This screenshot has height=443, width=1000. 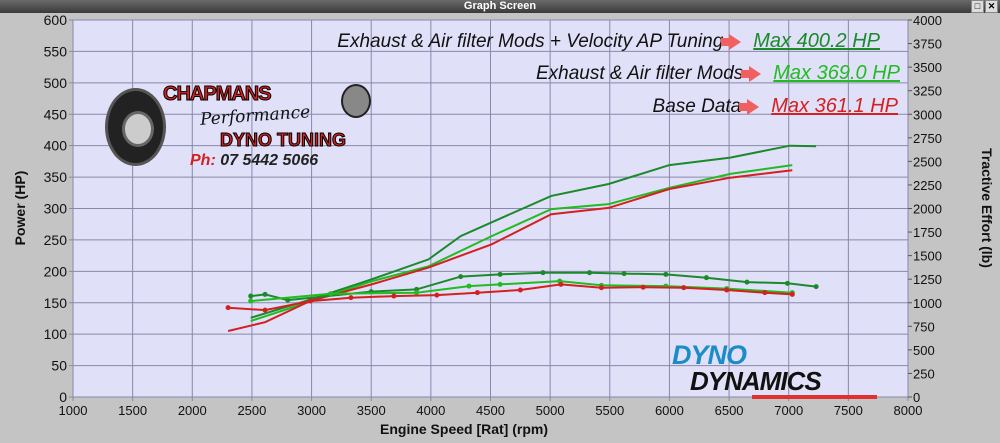 I want to click on x-tick-label: 3000, so click(x=311, y=410).